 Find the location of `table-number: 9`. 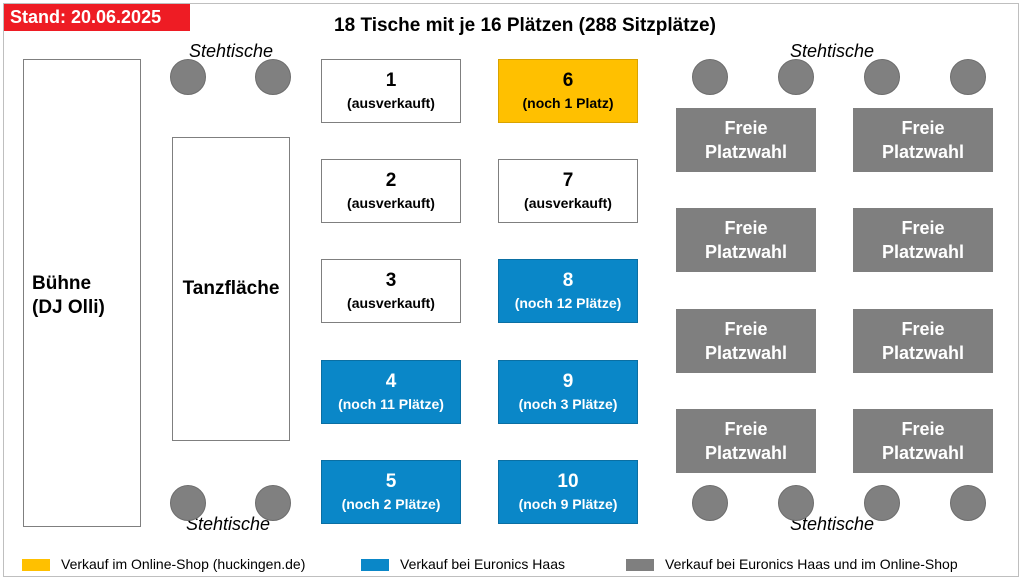

table-number: 9 is located at coordinates (568, 381).